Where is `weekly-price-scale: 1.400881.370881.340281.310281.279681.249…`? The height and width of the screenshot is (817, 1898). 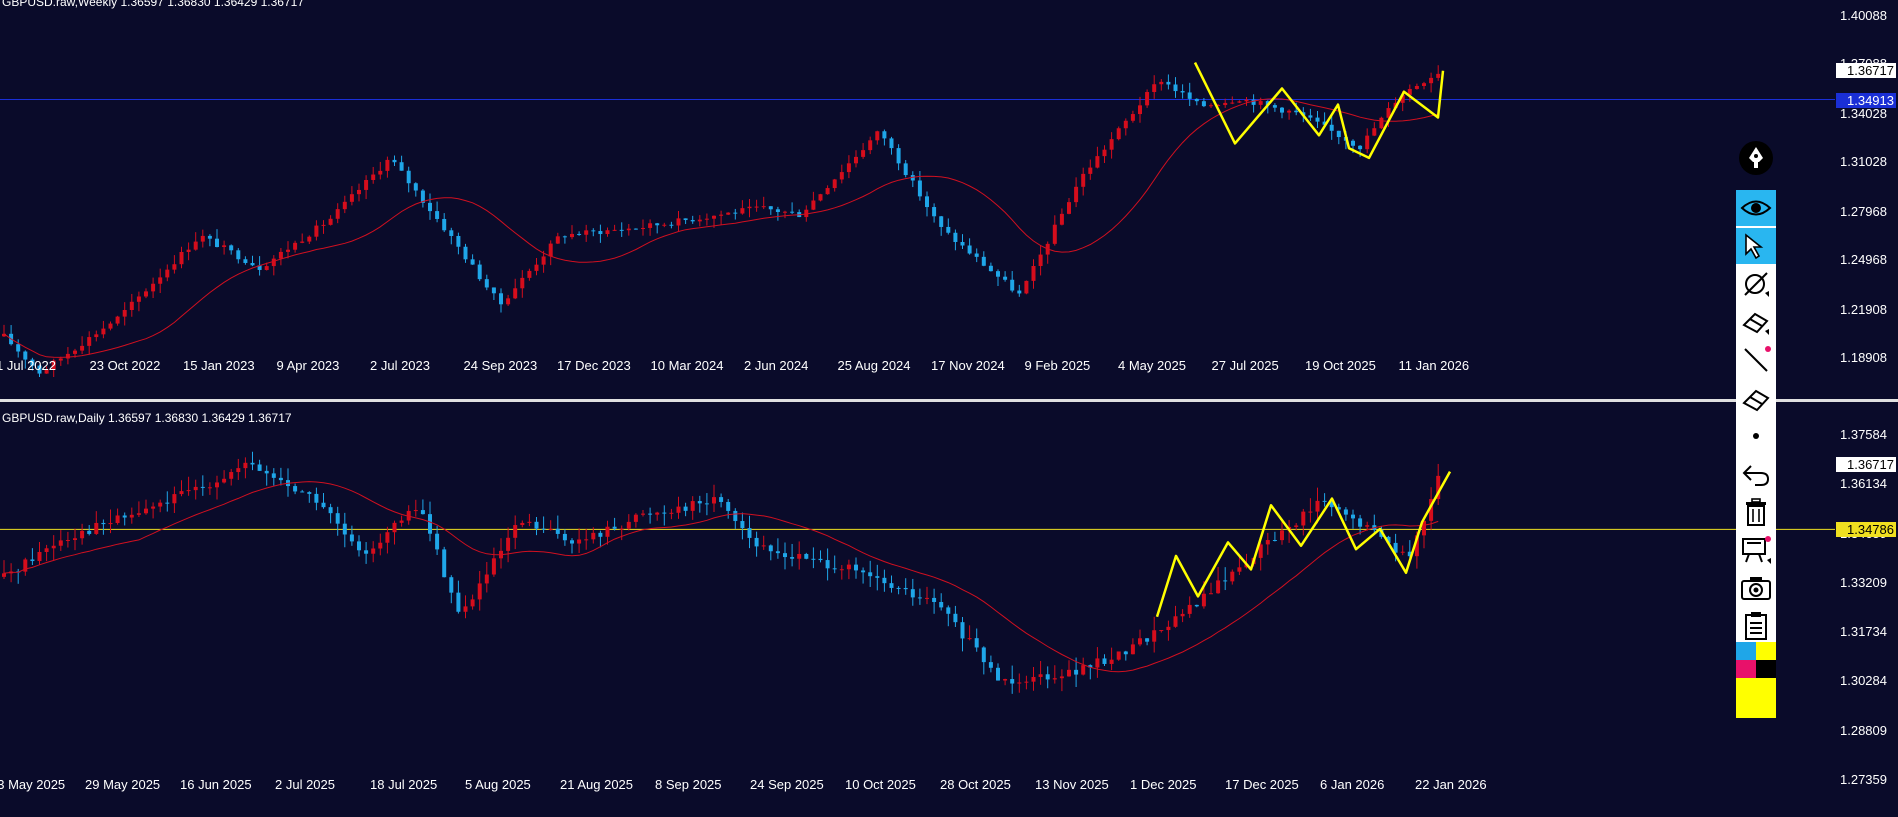 weekly-price-scale: 1.400881.370881.340281.310281.279681.249… is located at coordinates (1867, 188).